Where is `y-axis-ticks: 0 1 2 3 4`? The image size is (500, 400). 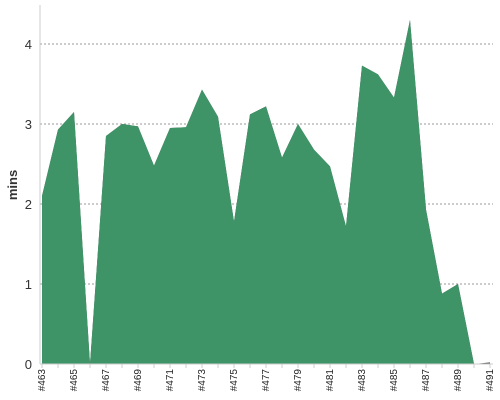 y-axis-ticks: 0 1 2 3 4 is located at coordinates (28, 204).